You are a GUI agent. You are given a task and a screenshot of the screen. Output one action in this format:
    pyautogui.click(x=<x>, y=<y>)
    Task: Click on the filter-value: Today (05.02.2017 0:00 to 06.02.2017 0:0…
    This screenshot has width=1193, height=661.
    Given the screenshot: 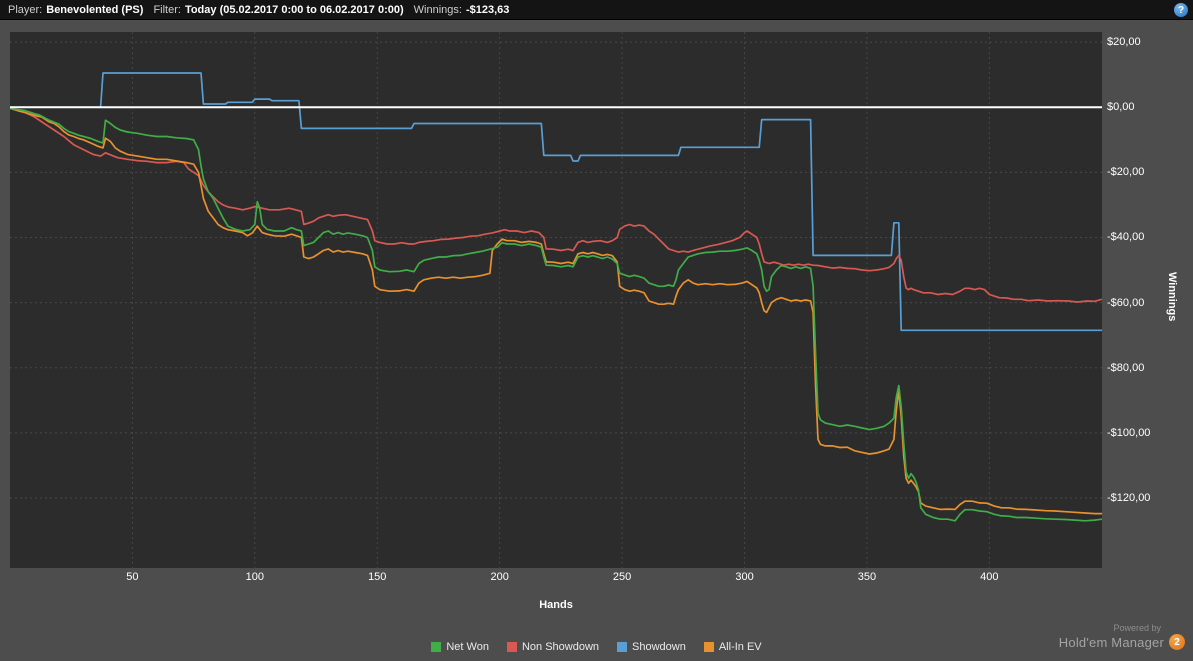 What is the action you would take?
    pyautogui.click(x=294, y=9)
    